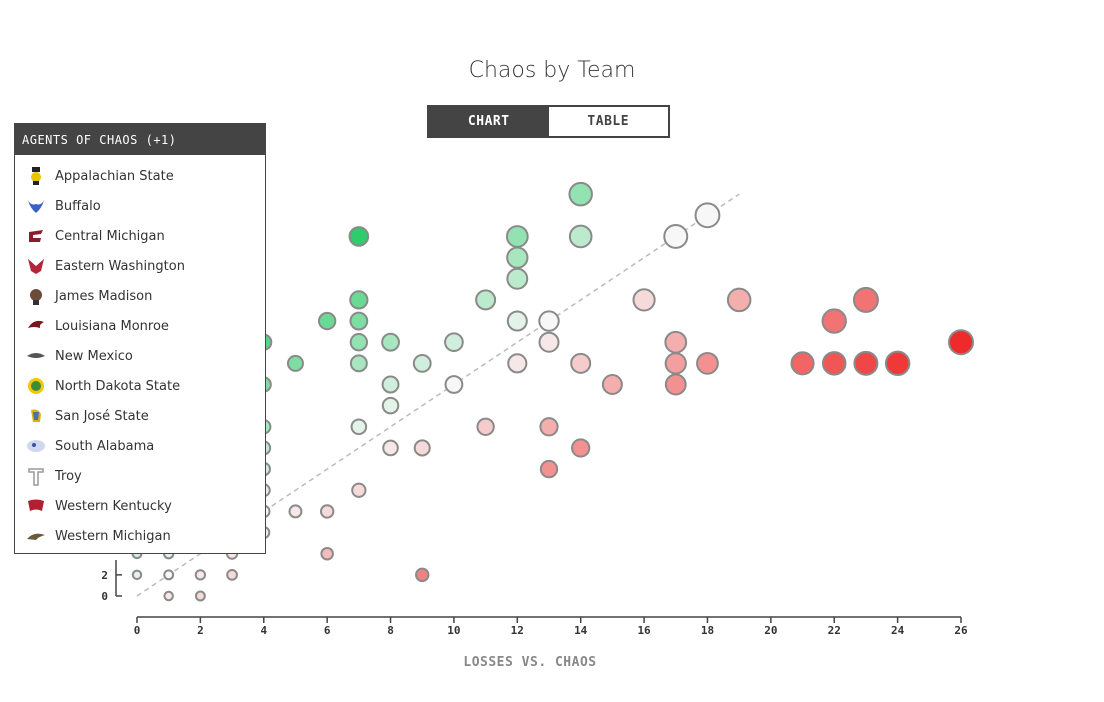 The height and width of the screenshot is (702, 1104). I want to click on legend-team-name: North Dakota State, so click(117, 386).